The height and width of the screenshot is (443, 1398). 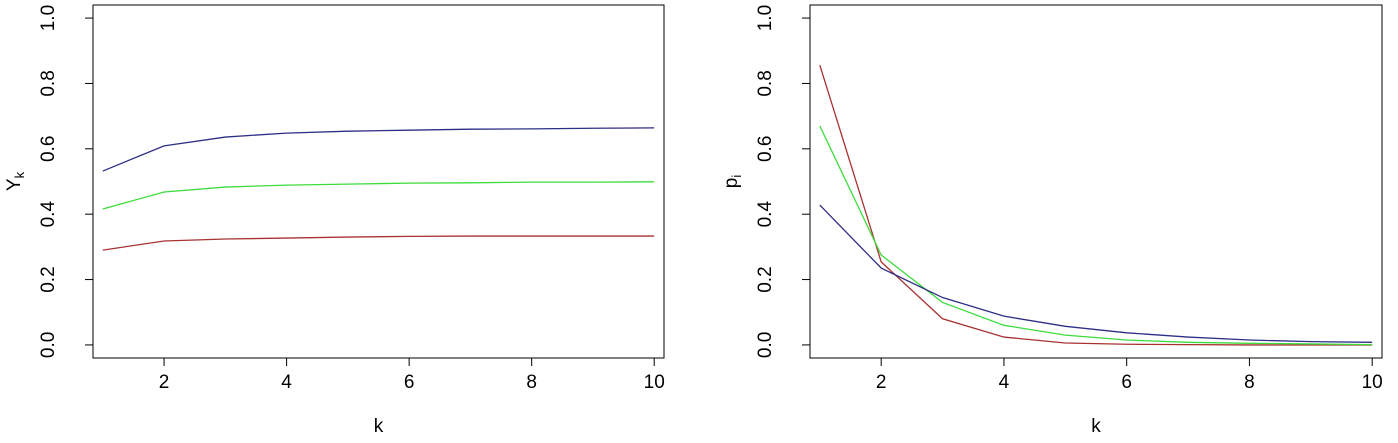 What do you see at coordinates (19, 174) in the screenshot?
I see `y-axis-label-subscript: k` at bounding box center [19, 174].